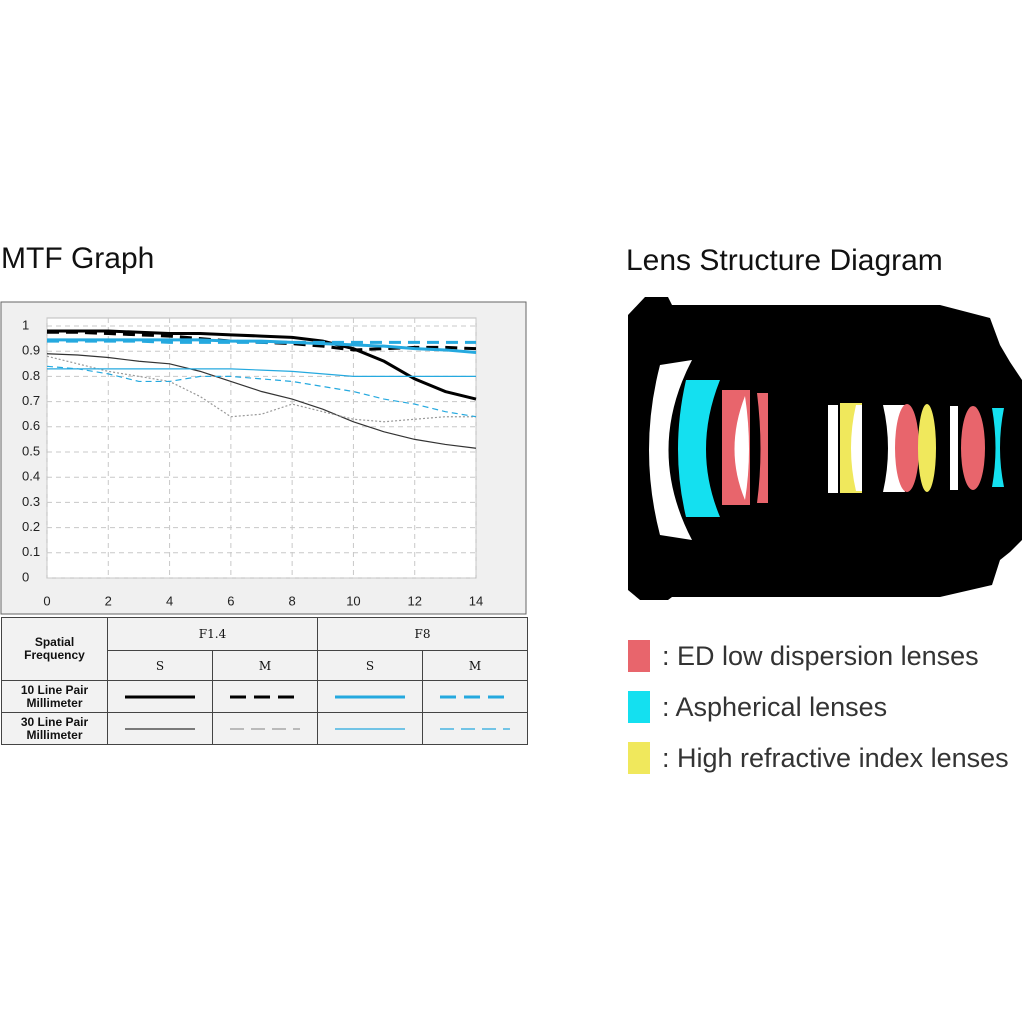 This screenshot has height=1024, width=1024. What do you see at coordinates (353, 600) in the screenshot?
I see `x-tick-label: 10` at bounding box center [353, 600].